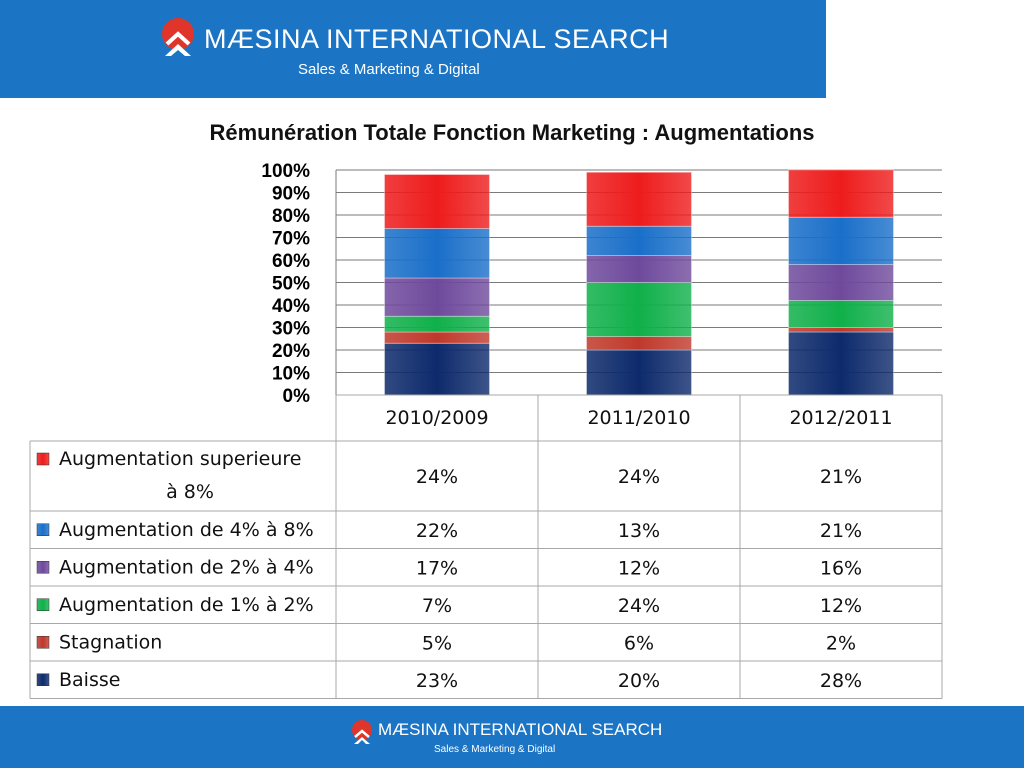 This screenshot has height=768, width=1024. Describe the element at coordinates (639, 531) in the screenshot. I see `data-label: 13%` at that location.